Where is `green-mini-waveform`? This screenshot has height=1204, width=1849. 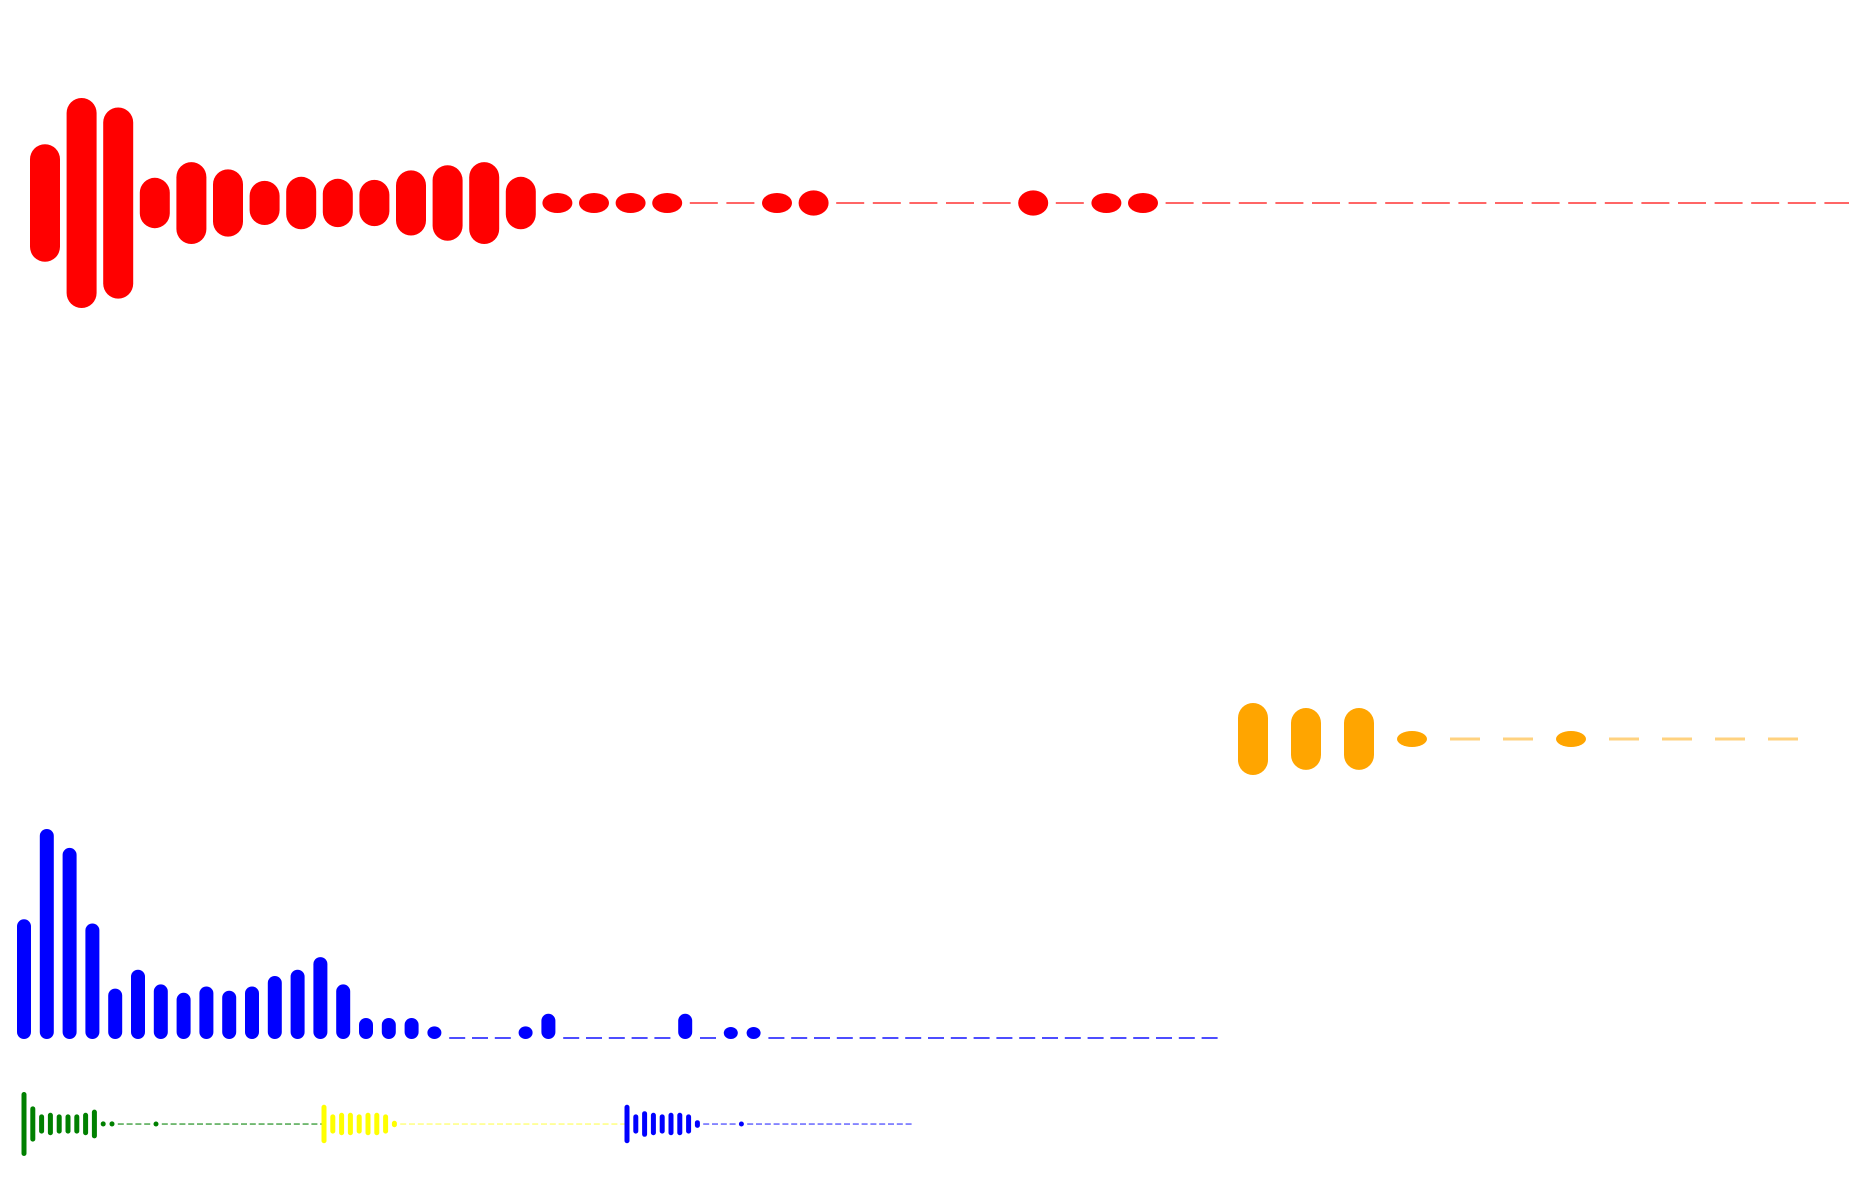
green-mini-waveform is located at coordinates (174, 1124).